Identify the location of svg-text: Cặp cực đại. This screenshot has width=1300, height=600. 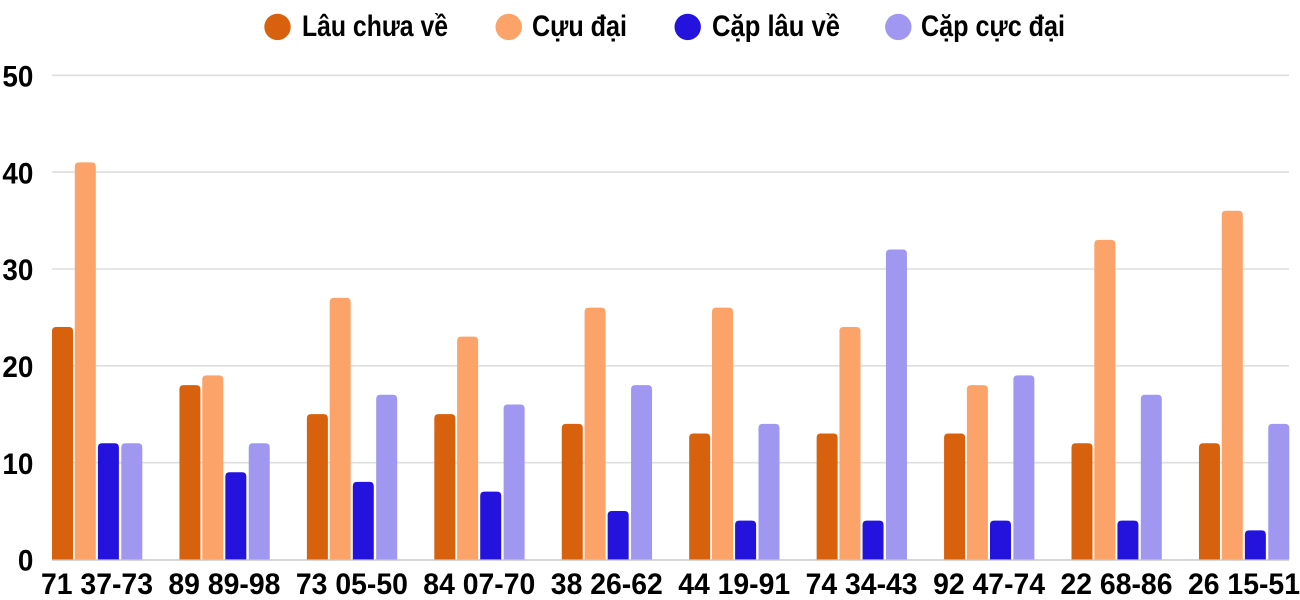
(993, 26).